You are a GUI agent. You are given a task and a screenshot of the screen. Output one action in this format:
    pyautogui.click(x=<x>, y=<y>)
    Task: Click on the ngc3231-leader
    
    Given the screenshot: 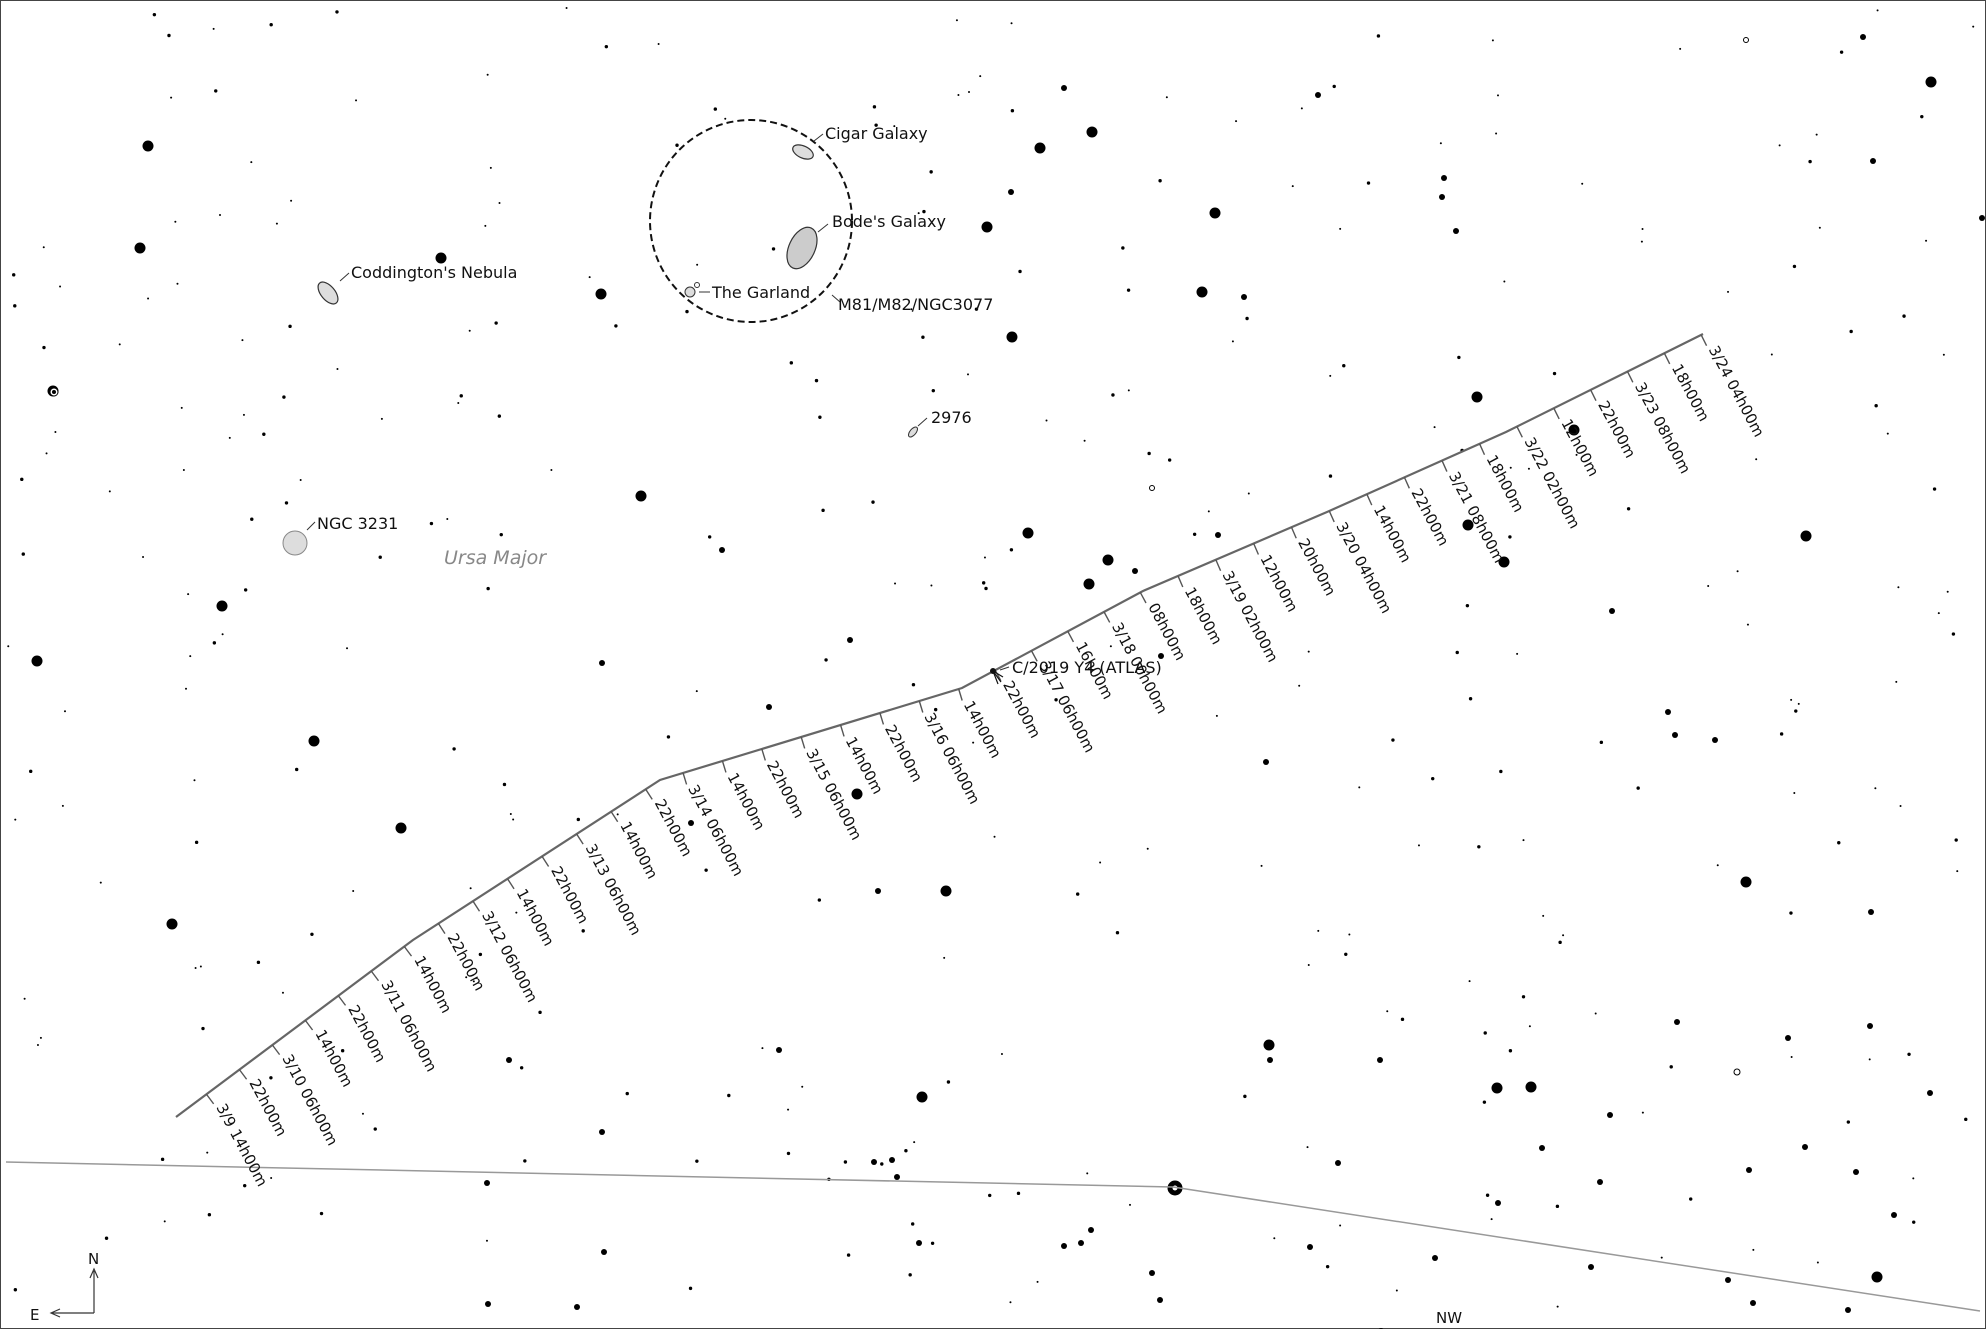 What is the action you would take?
    pyautogui.click(x=311, y=526)
    